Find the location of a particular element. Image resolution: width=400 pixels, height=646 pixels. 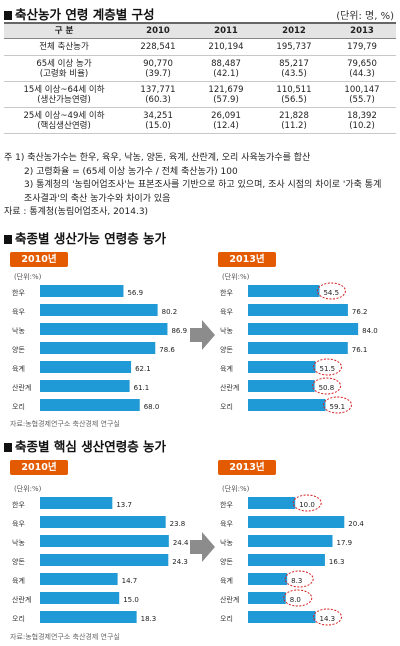

table-cell: 210,194 is located at coordinates (226, 47).